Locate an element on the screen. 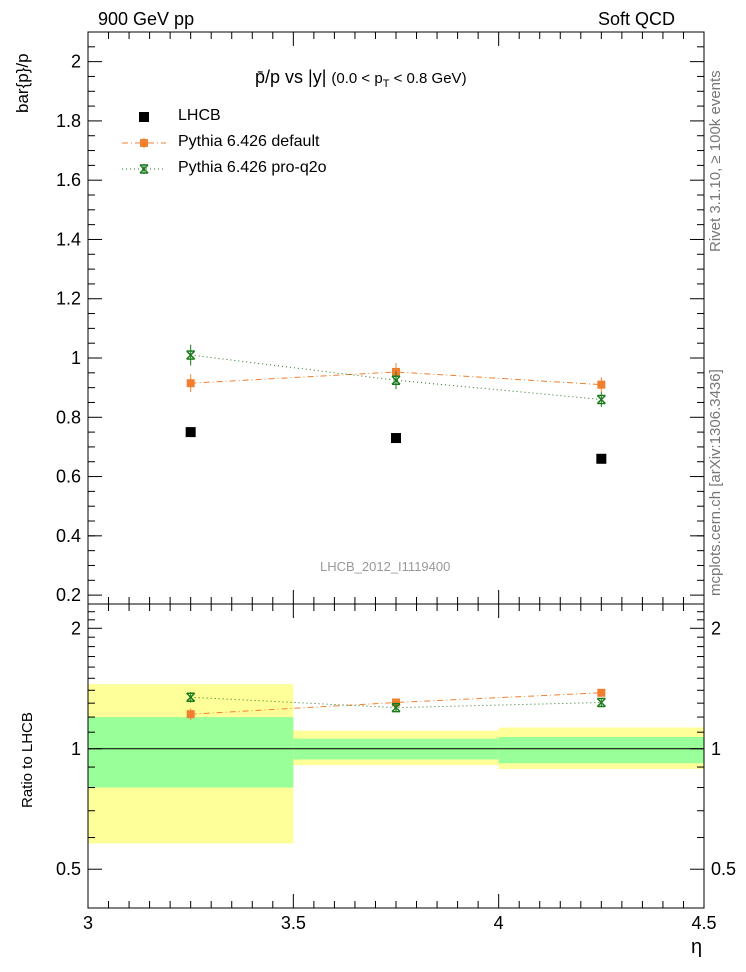 The height and width of the screenshot is (972, 746). ratio-ytick-label-right: 1 is located at coordinates (716, 749).